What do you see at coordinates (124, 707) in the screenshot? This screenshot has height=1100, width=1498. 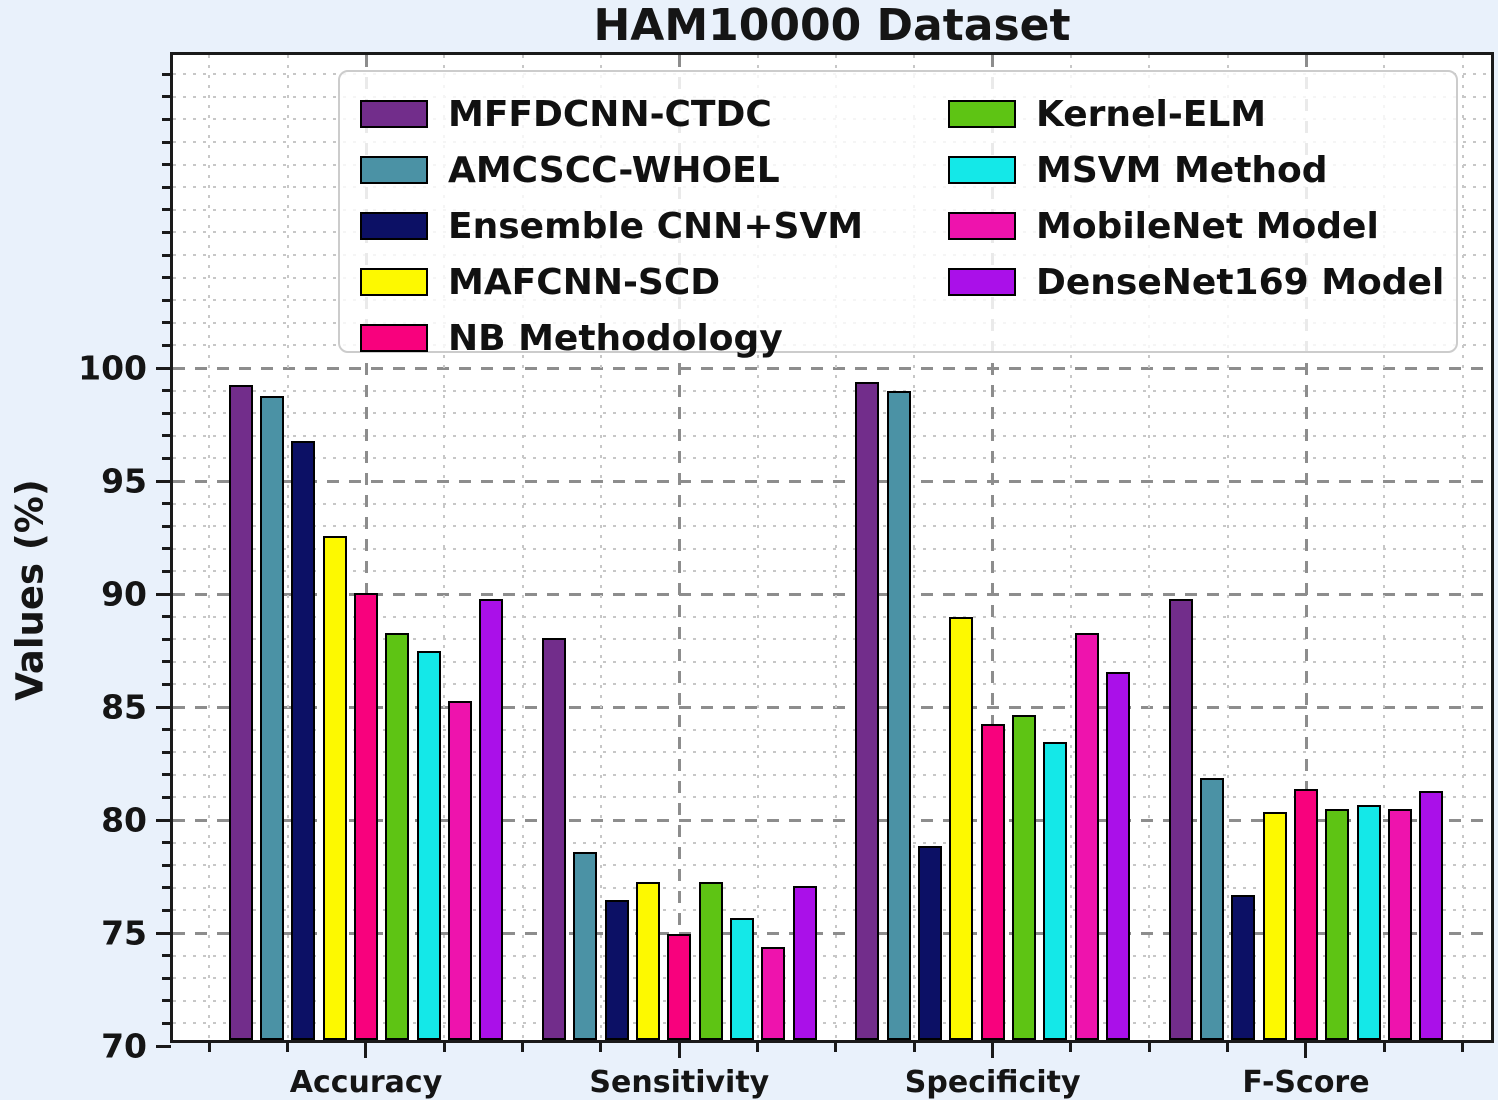 I see `y-tick-label: 85` at bounding box center [124, 707].